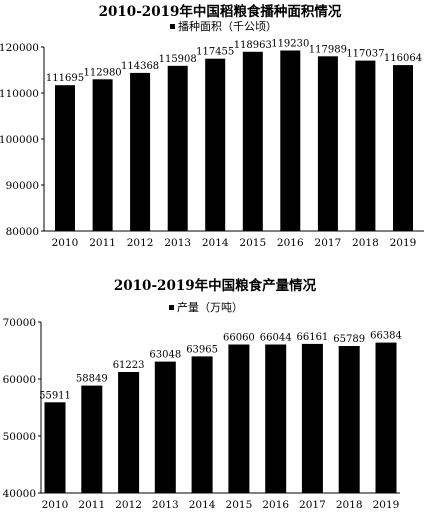 This screenshot has width=433, height=513. Describe the element at coordinates (253, 45) in the screenshot. I see `data-label-2015: 118963` at that location.